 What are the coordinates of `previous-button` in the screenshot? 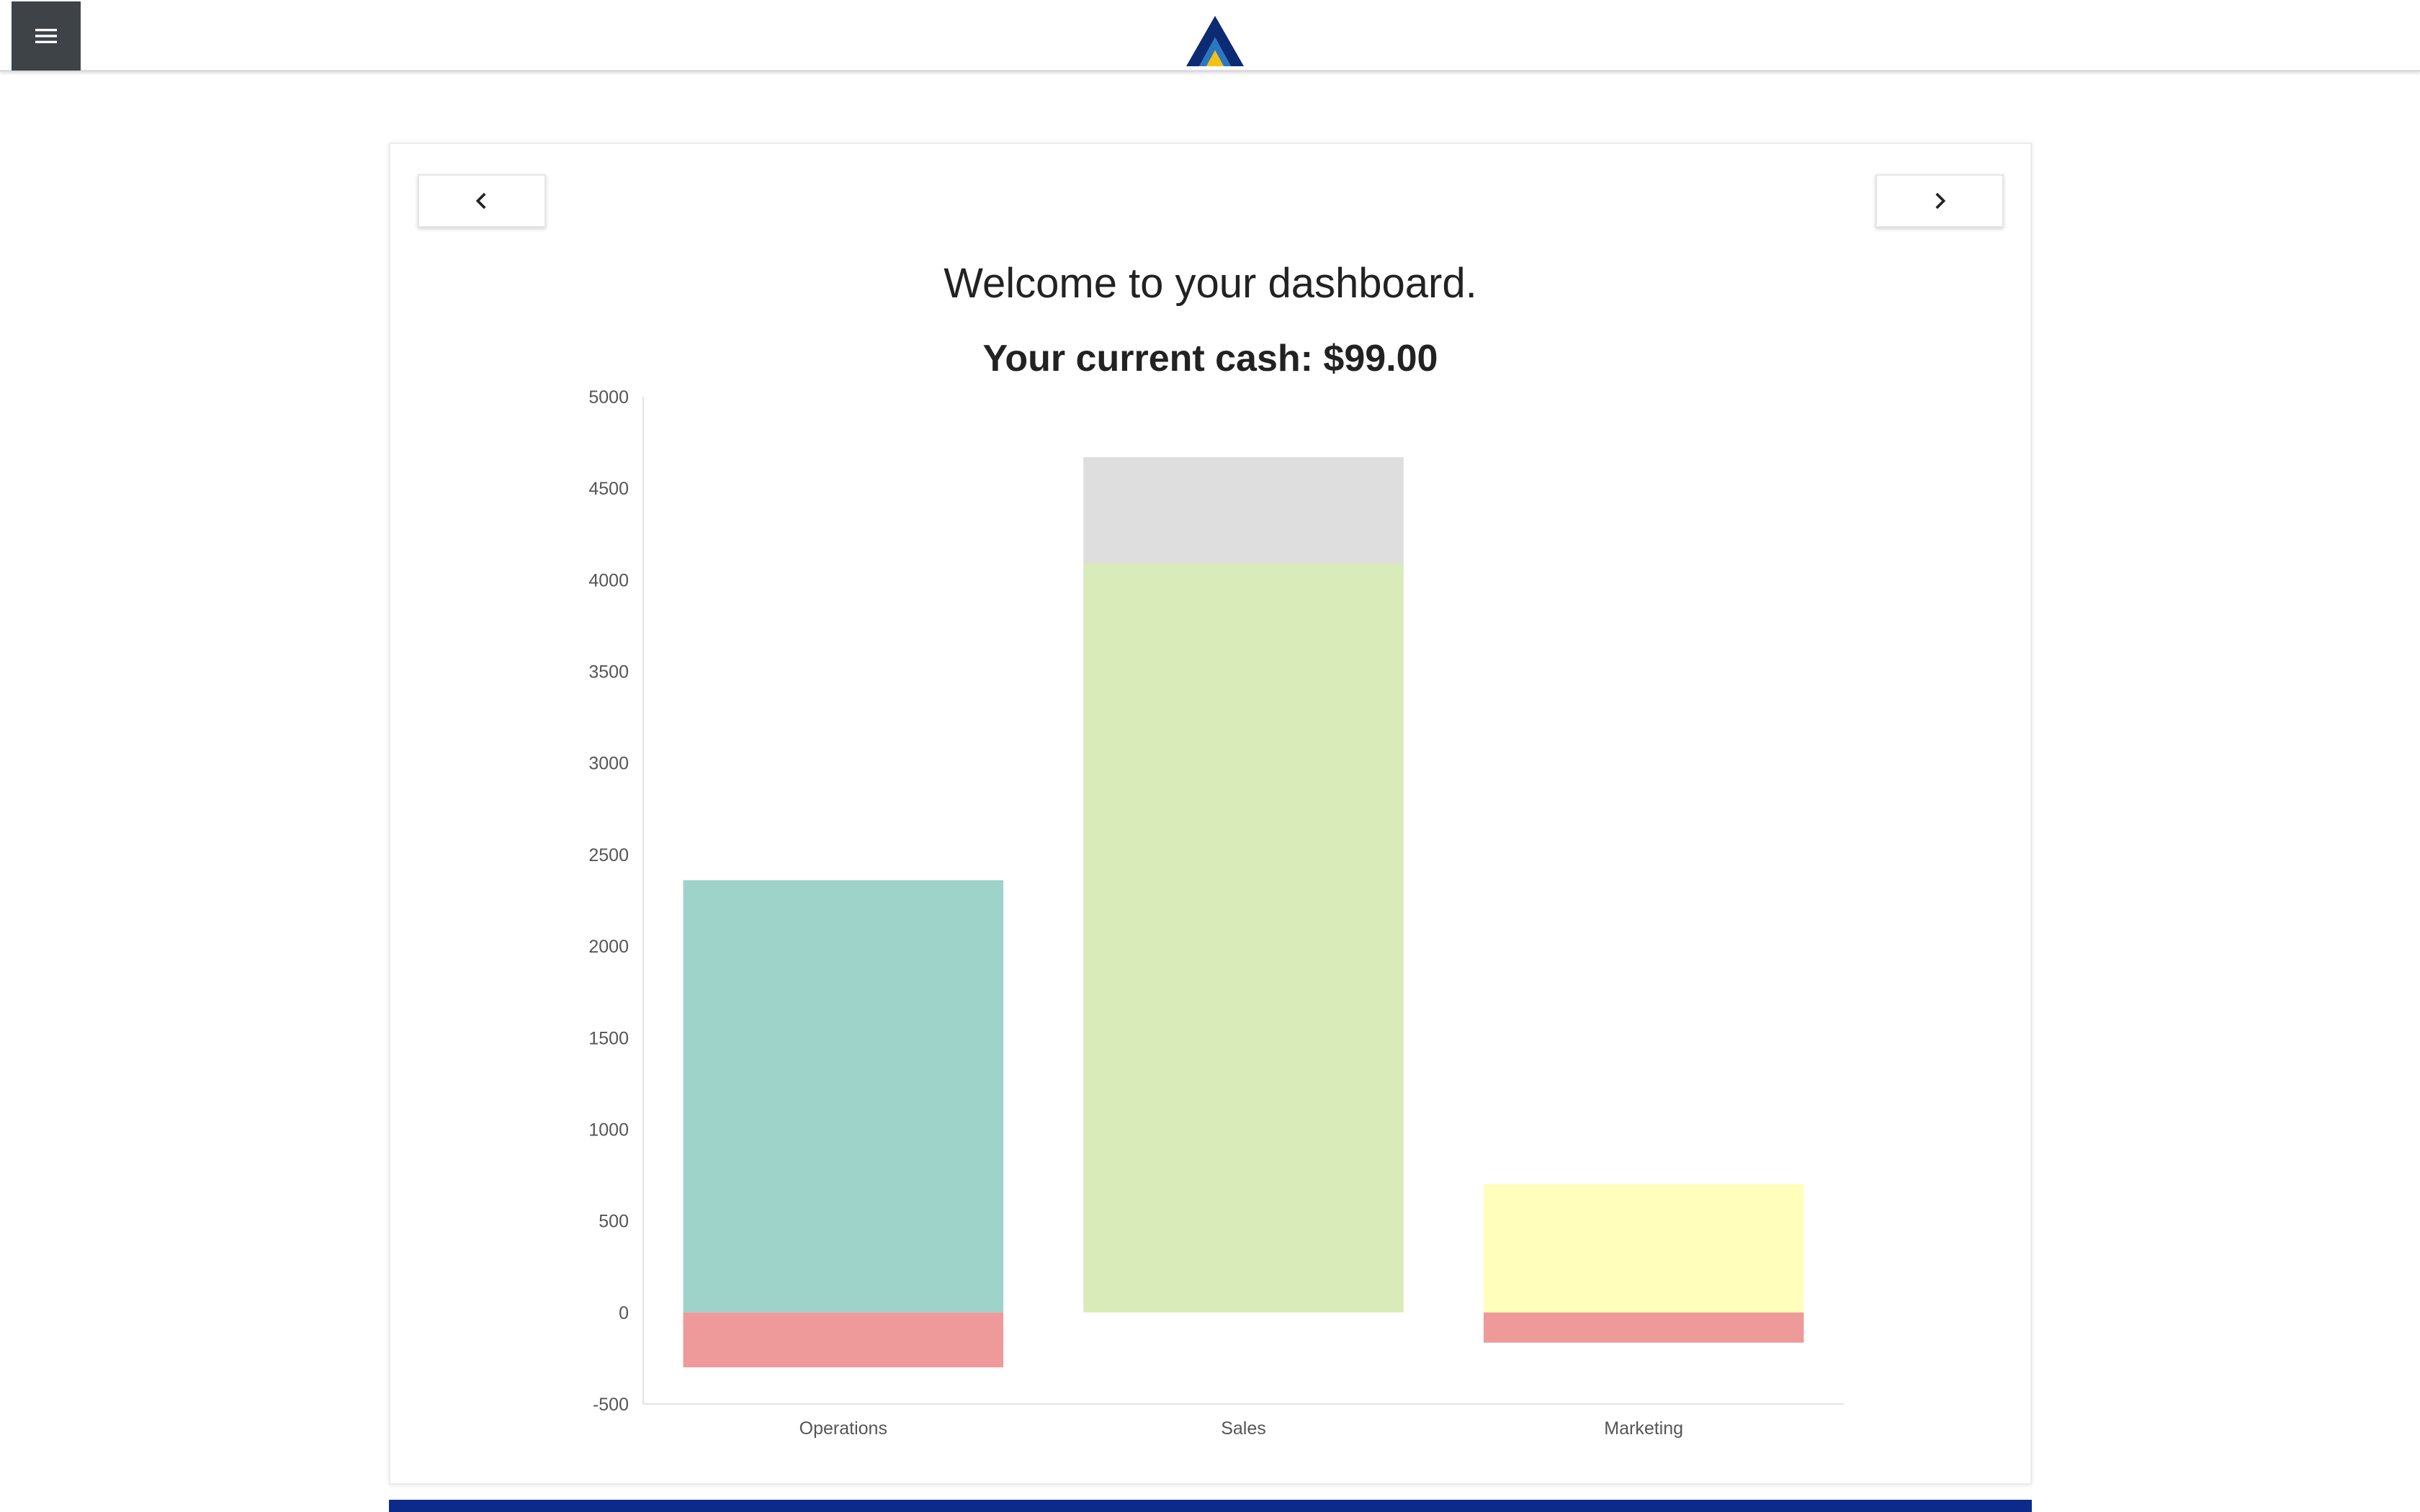 It's located at (482, 201).